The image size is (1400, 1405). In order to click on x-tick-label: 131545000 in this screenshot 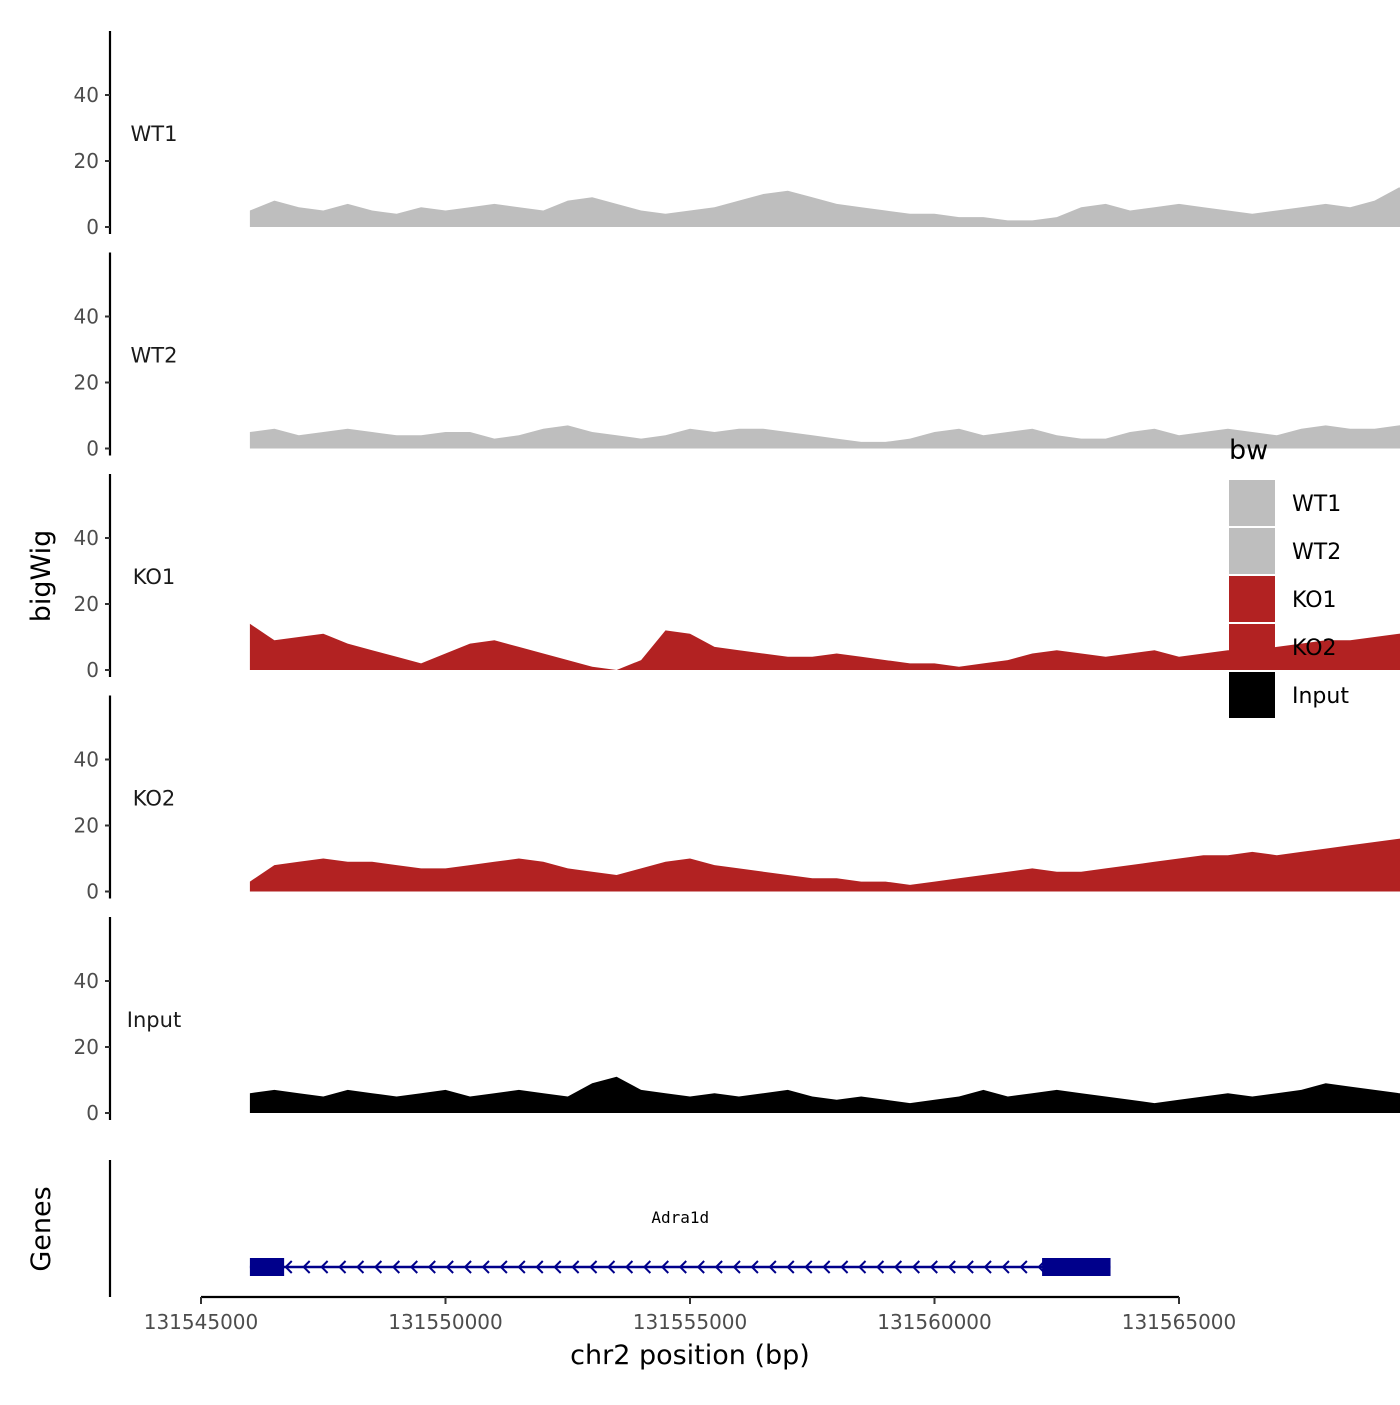, I will do `click(201, 1322)`.